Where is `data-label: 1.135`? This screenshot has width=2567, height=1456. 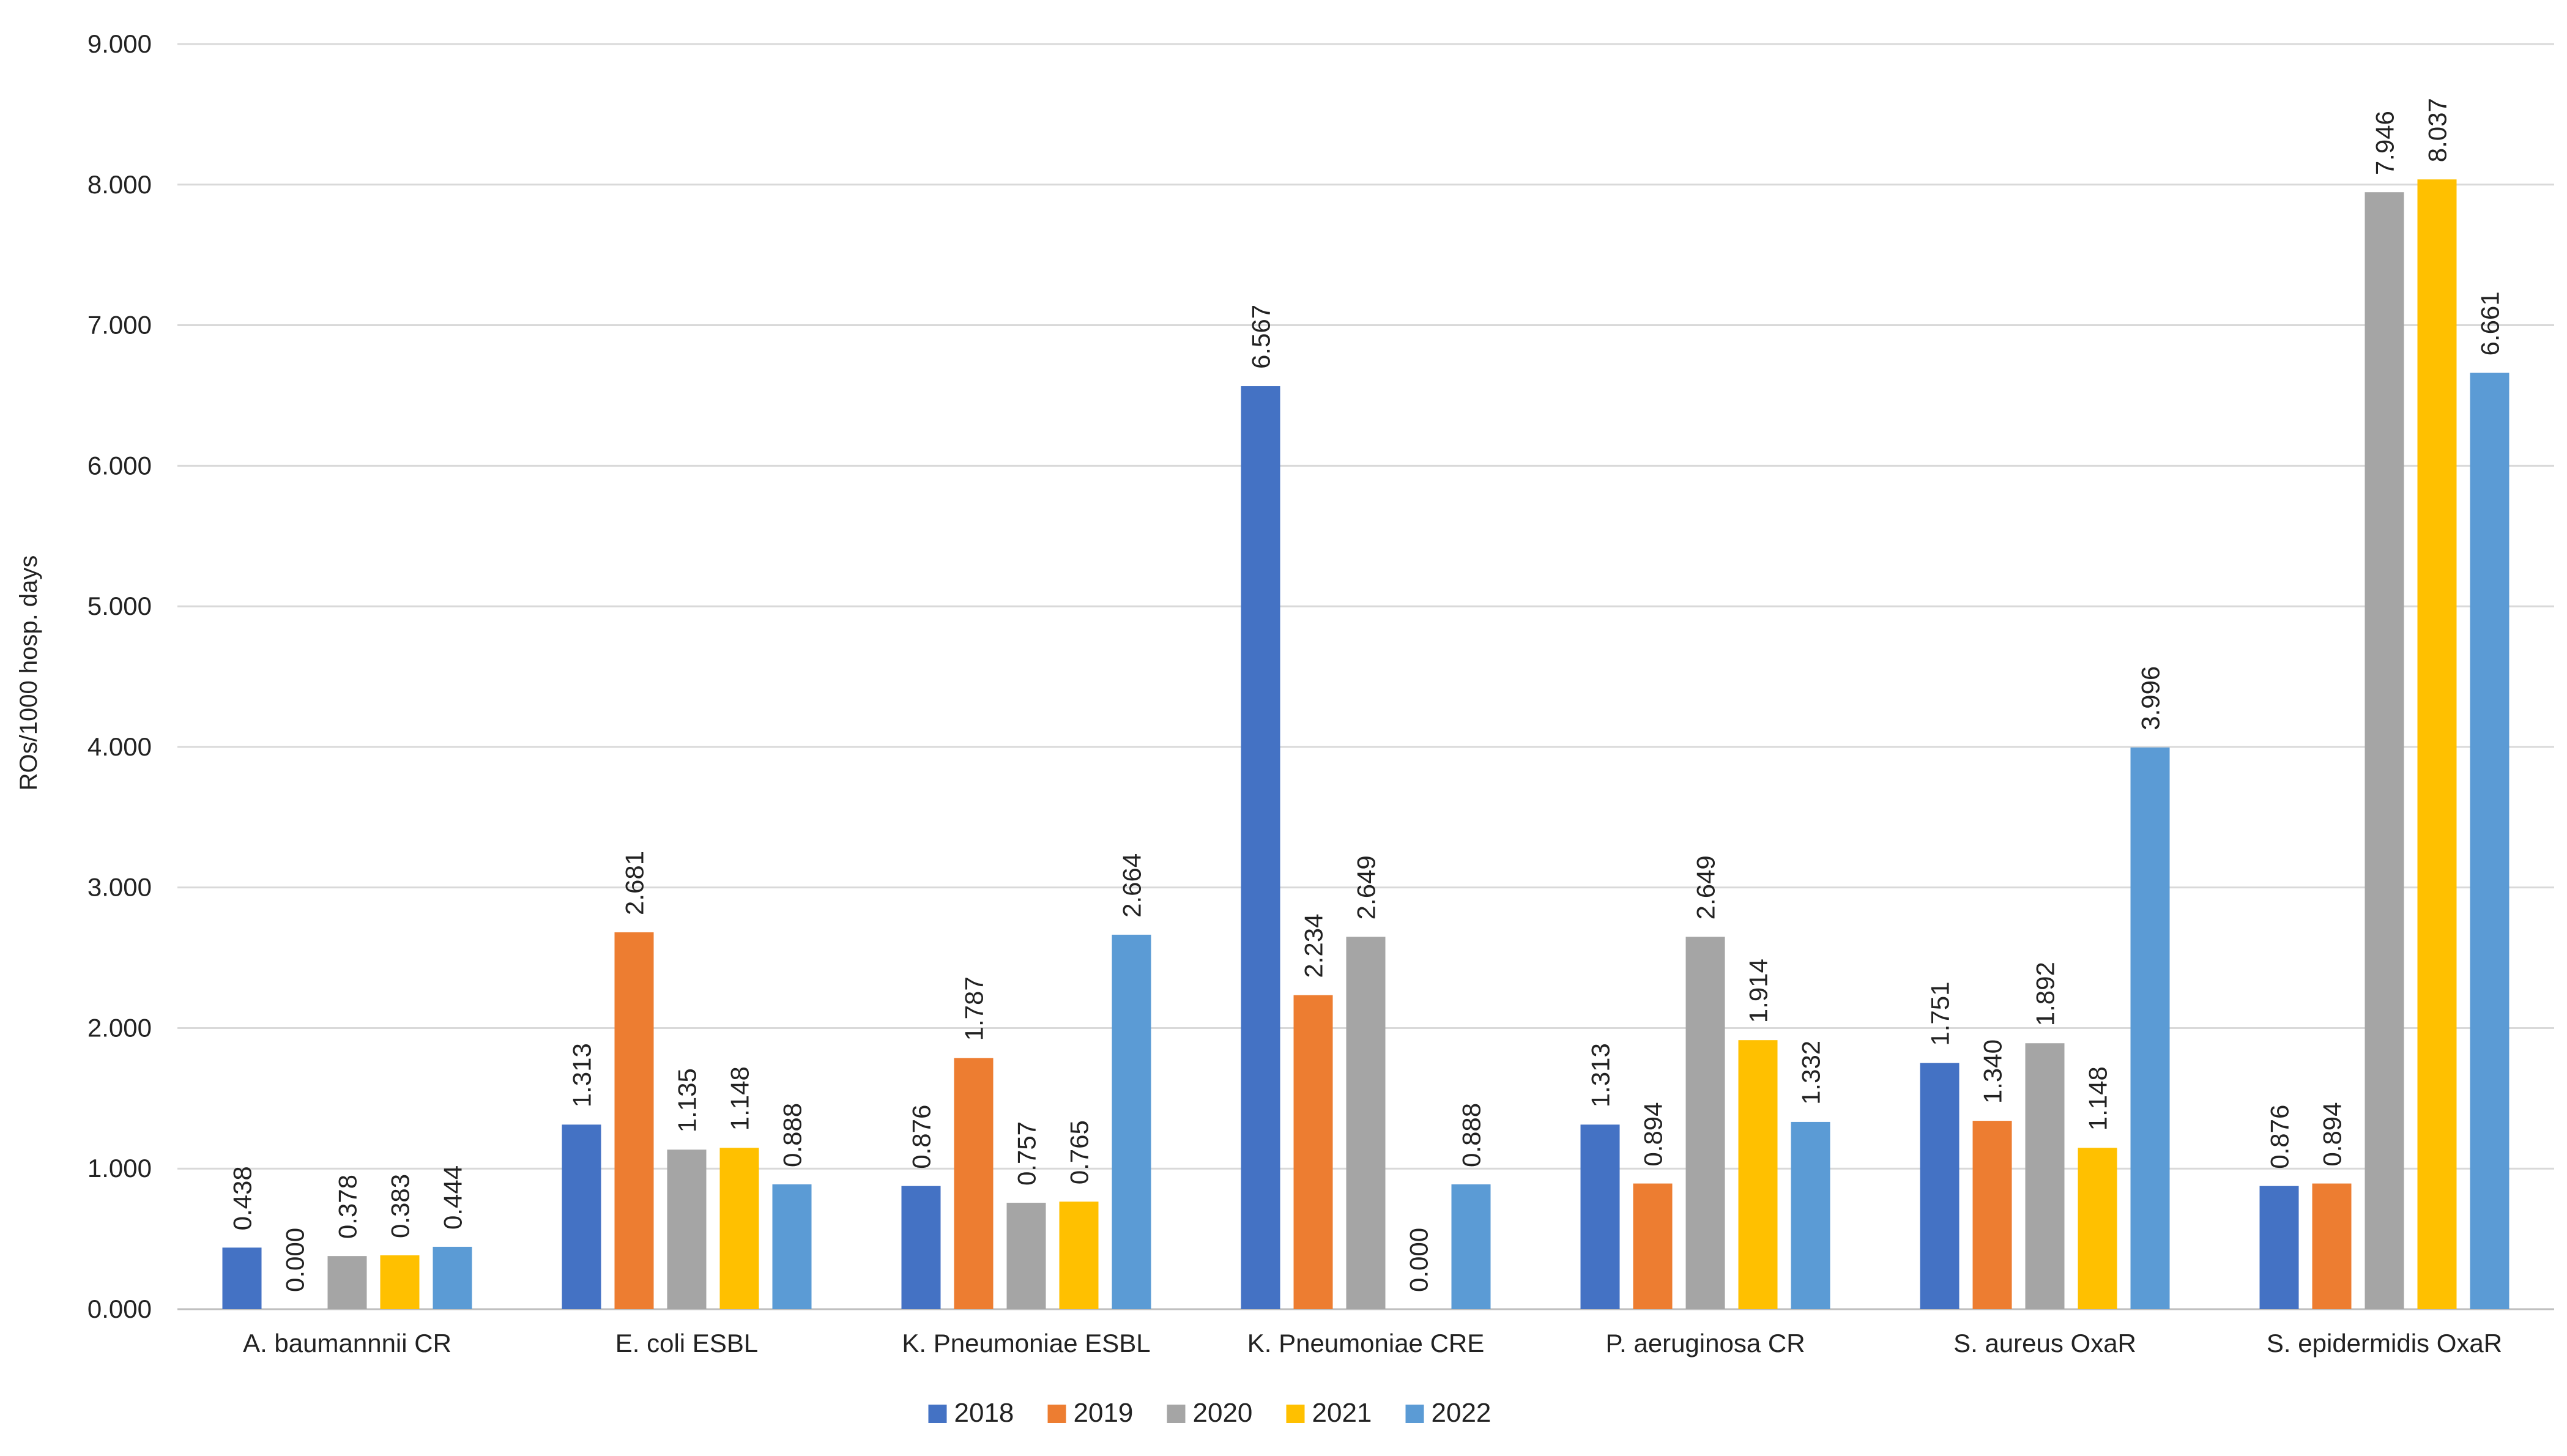 data-label: 1.135 is located at coordinates (687, 1100).